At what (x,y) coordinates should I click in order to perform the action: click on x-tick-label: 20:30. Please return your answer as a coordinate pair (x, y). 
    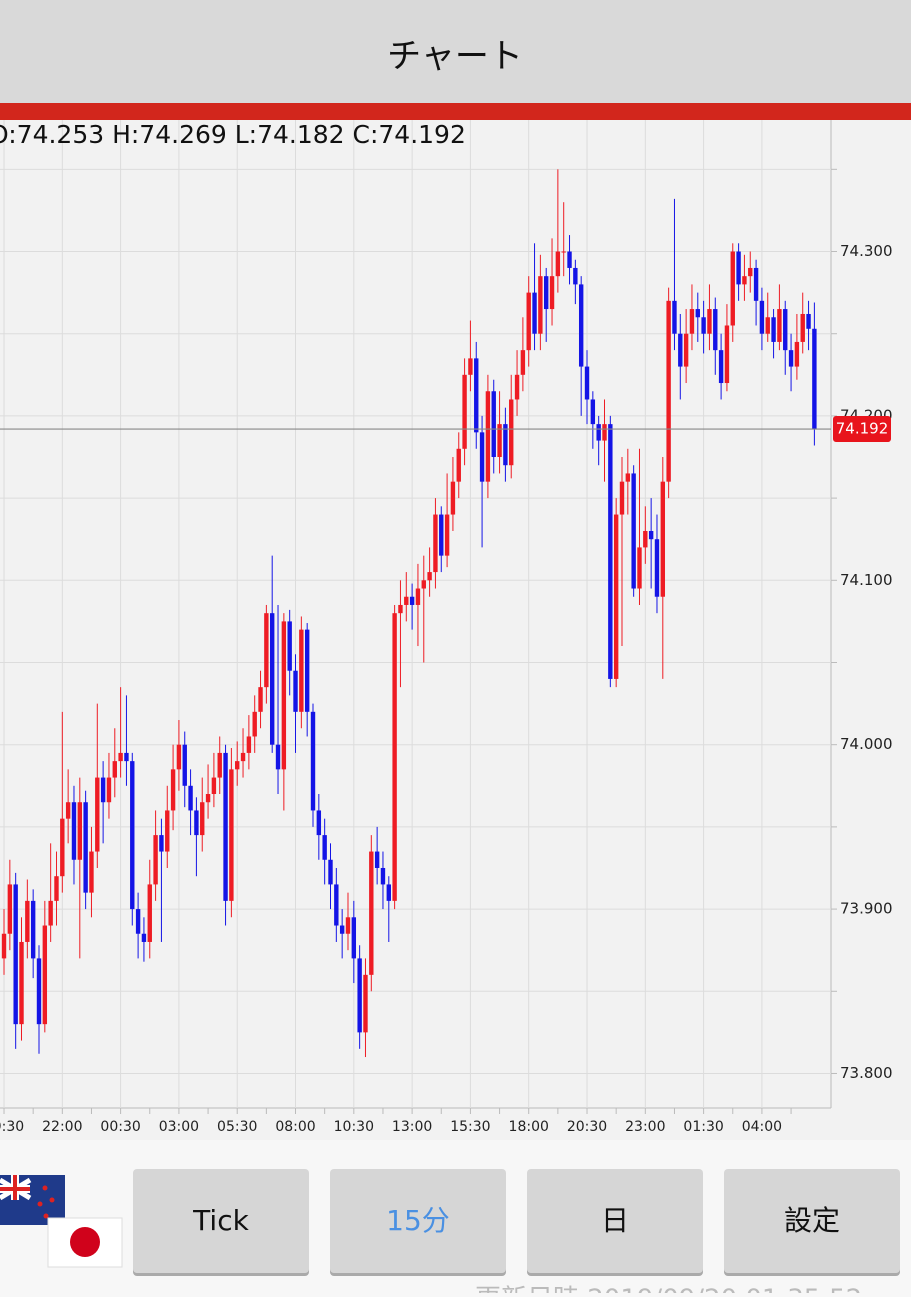
    Looking at the image, I should click on (587, 1127).